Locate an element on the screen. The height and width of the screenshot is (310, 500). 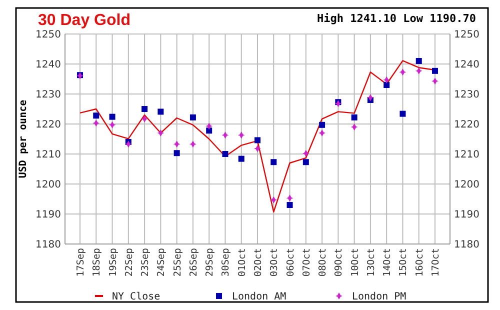
x-tick-label: 17Oct is located at coordinates (436, 262).